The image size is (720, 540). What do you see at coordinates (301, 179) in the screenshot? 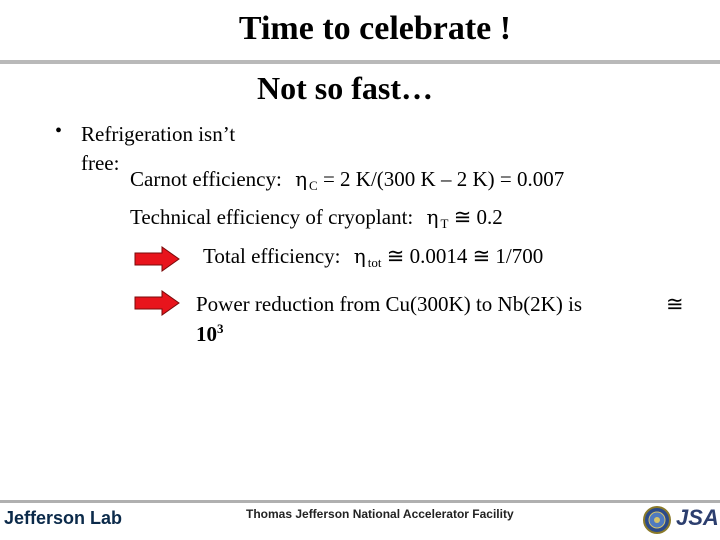
I see `carnot-eta-symbol: η` at bounding box center [301, 179].